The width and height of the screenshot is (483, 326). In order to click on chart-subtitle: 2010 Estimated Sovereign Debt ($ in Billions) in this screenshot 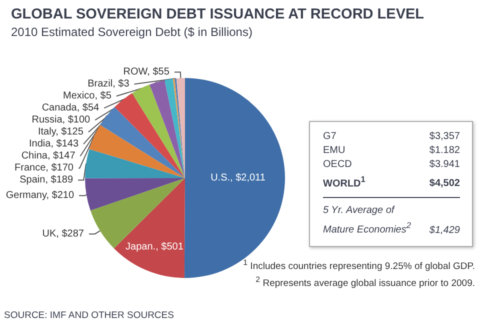, I will do `click(131, 32)`.